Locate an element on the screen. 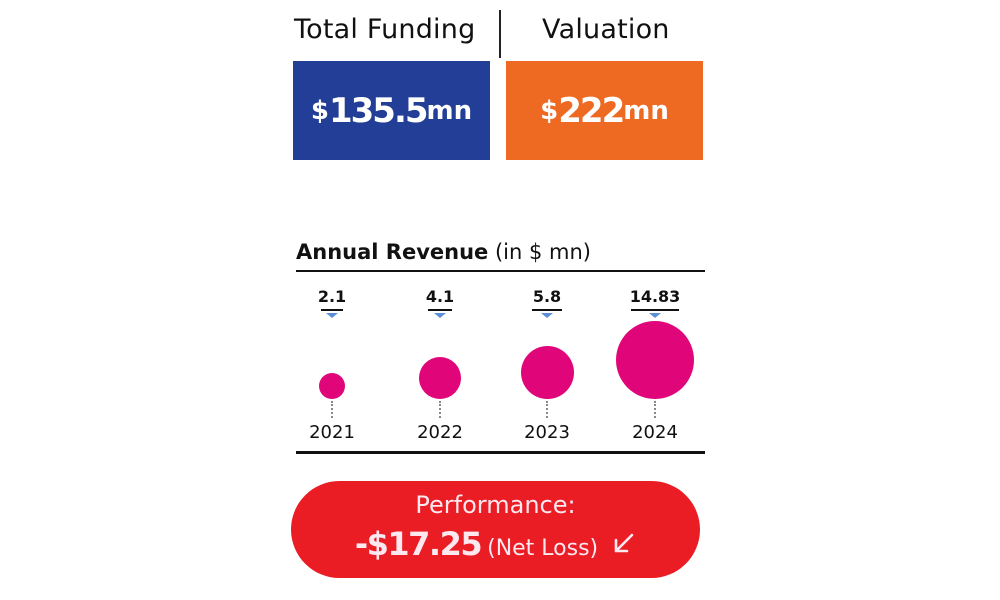 The width and height of the screenshot is (1000, 600). chart-title-sub: (in $ mn) is located at coordinates (542, 252).